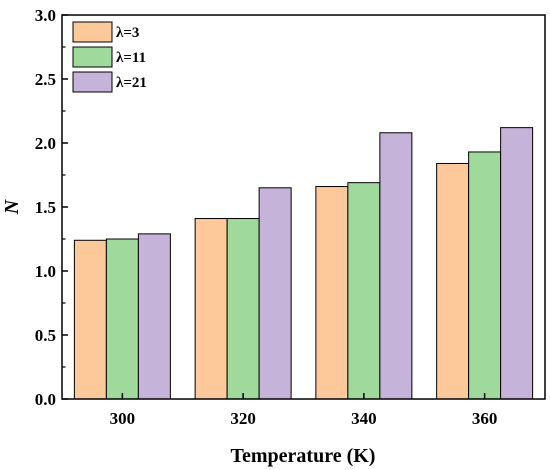 Image resolution: width=550 pixels, height=470 pixels. What do you see at coordinates (275, 293) in the screenshot?
I see `bar-λ=21-320` at bounding box center [275, 293].